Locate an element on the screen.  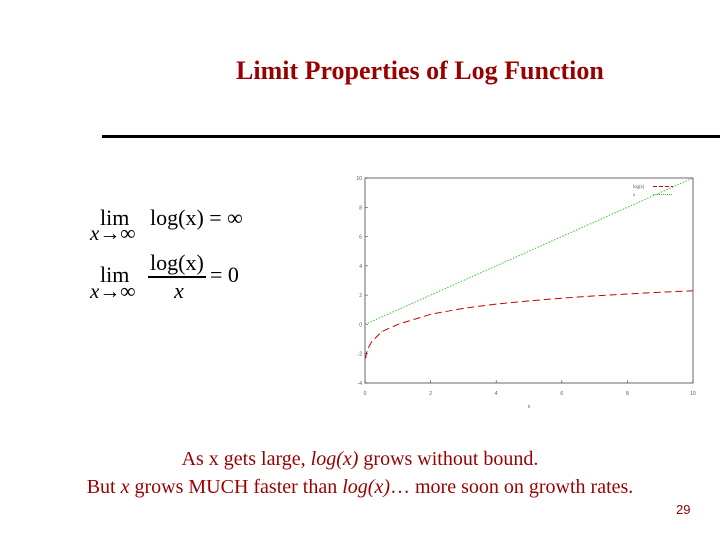
title-divider is located at coordinates (411, 136).